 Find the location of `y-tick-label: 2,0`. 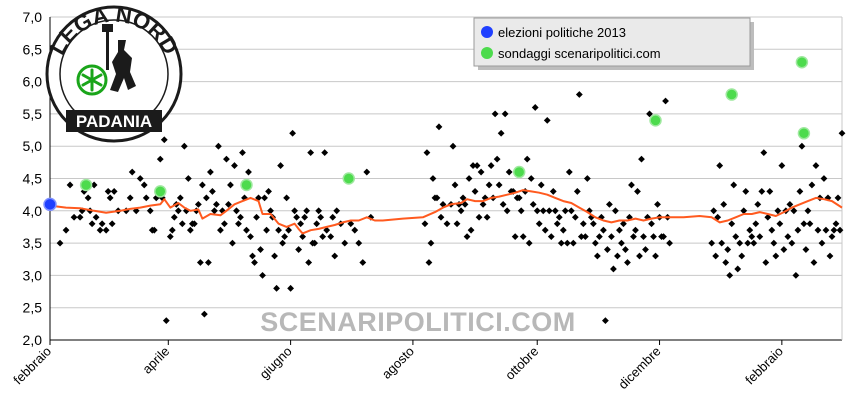

y-tick-label: 2,0 is located at coordinates (33, 340).